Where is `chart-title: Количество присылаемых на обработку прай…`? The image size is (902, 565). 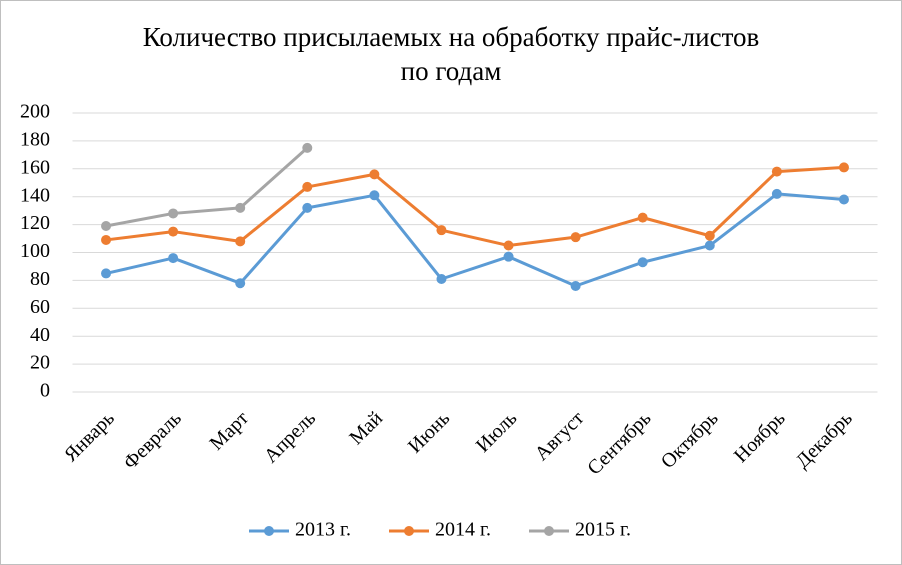 chart-title: Количество присылаемых на обработку прай… is located at coordinates (451, 37).